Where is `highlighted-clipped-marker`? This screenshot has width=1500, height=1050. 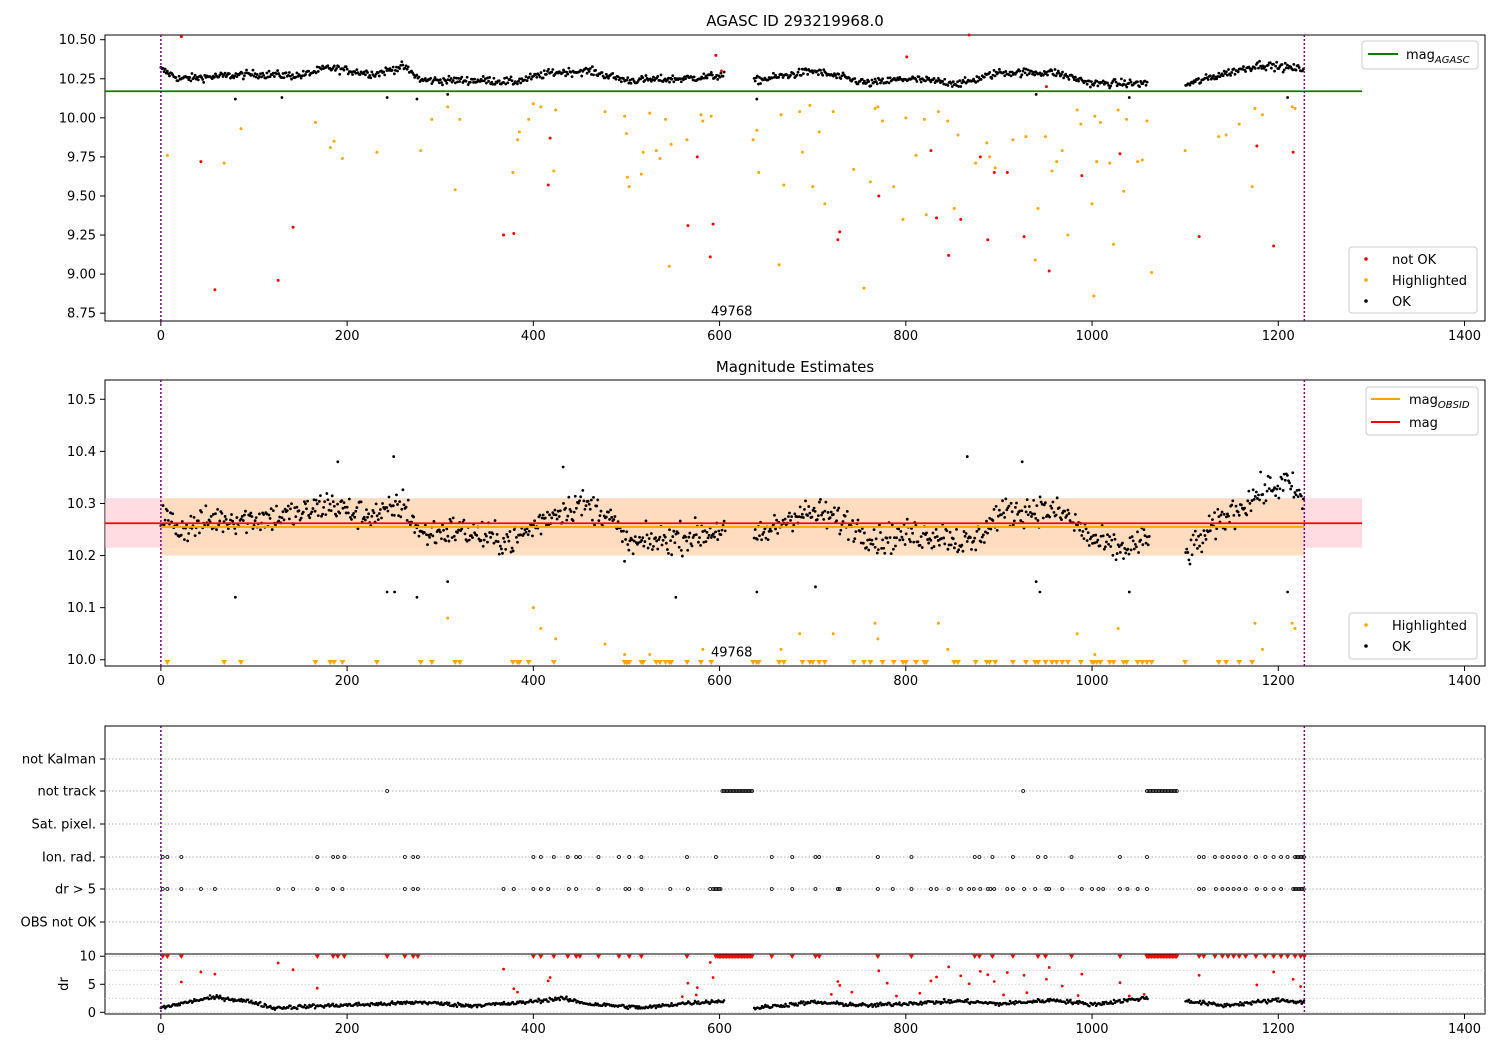
highlighted-clipped-marker is located at coordinates (1252, 662).